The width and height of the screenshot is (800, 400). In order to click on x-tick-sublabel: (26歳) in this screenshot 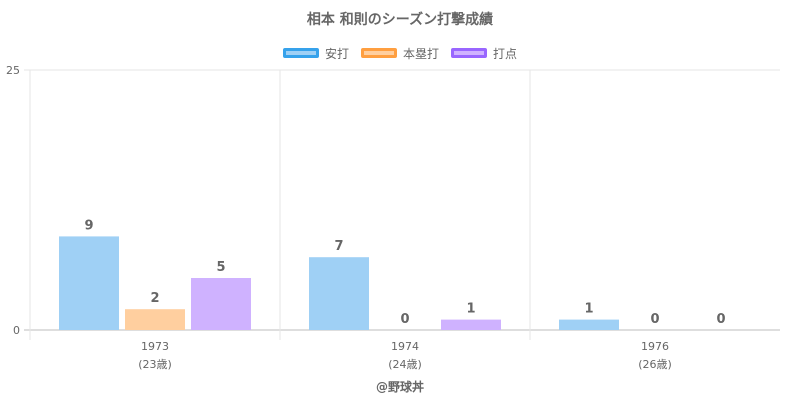, I will do `click(655, 364)`.